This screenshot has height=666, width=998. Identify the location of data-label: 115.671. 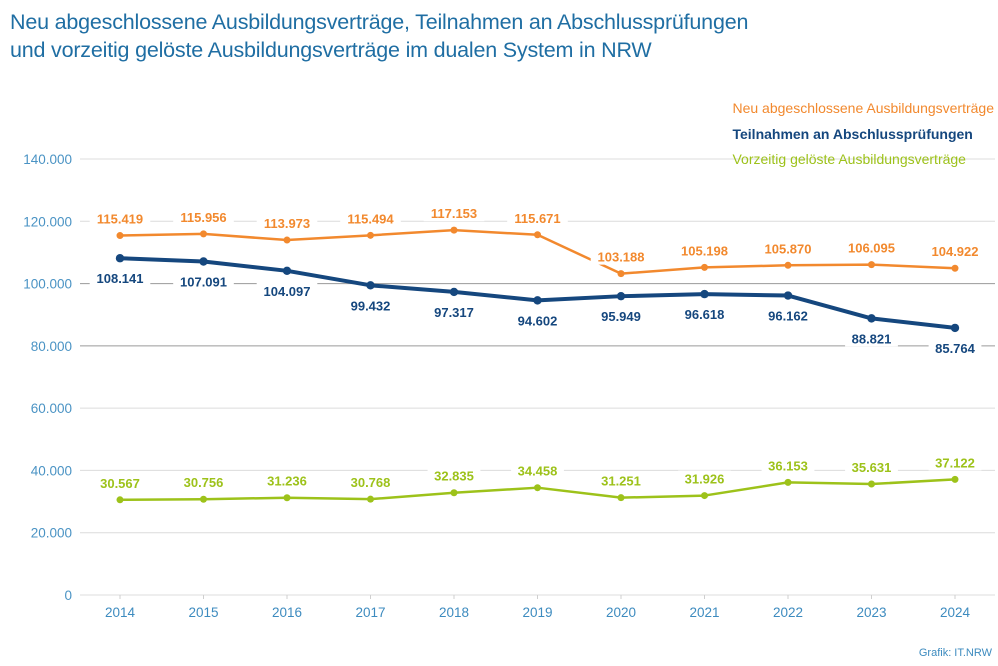
(537, 218).